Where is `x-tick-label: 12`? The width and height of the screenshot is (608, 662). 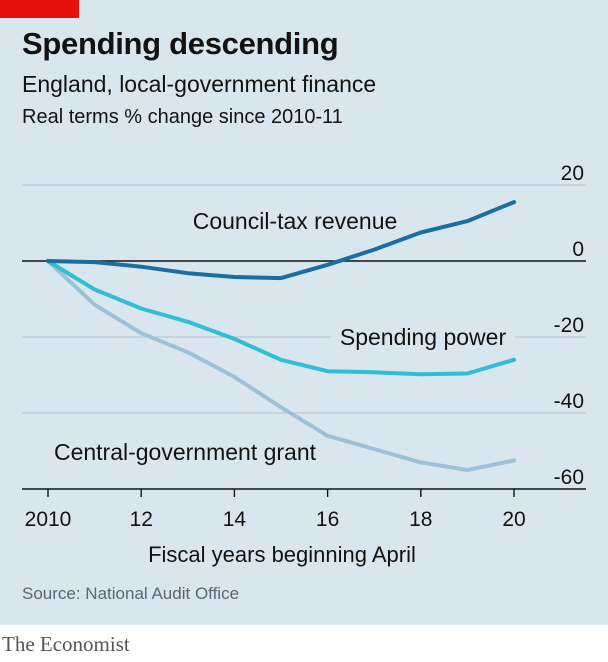 x-tick-label: 12 is located at coordinates (141, 519).